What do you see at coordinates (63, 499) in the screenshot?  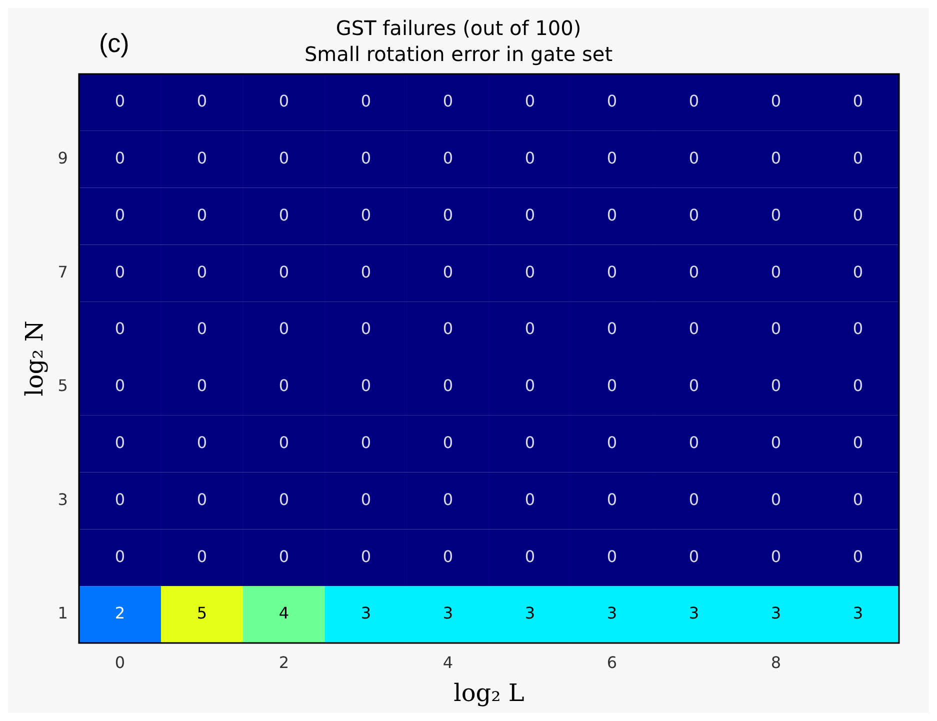 I see `y-tick-label: 3` at bounding box center [63, 499].